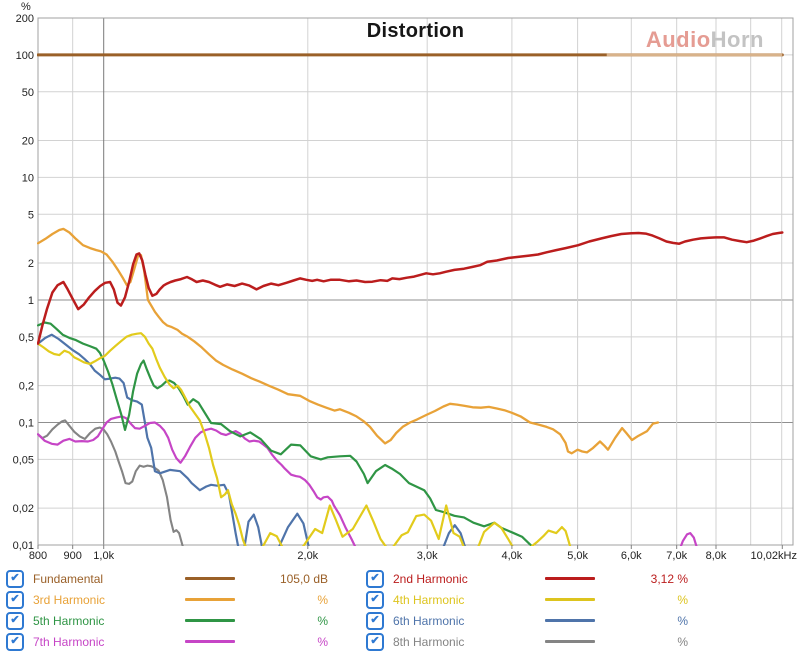 Image resolution: width=800 pixels, height=656 pixels. I want to click on x-axis-tick-label: 10,02kHz, so click(774, 556).